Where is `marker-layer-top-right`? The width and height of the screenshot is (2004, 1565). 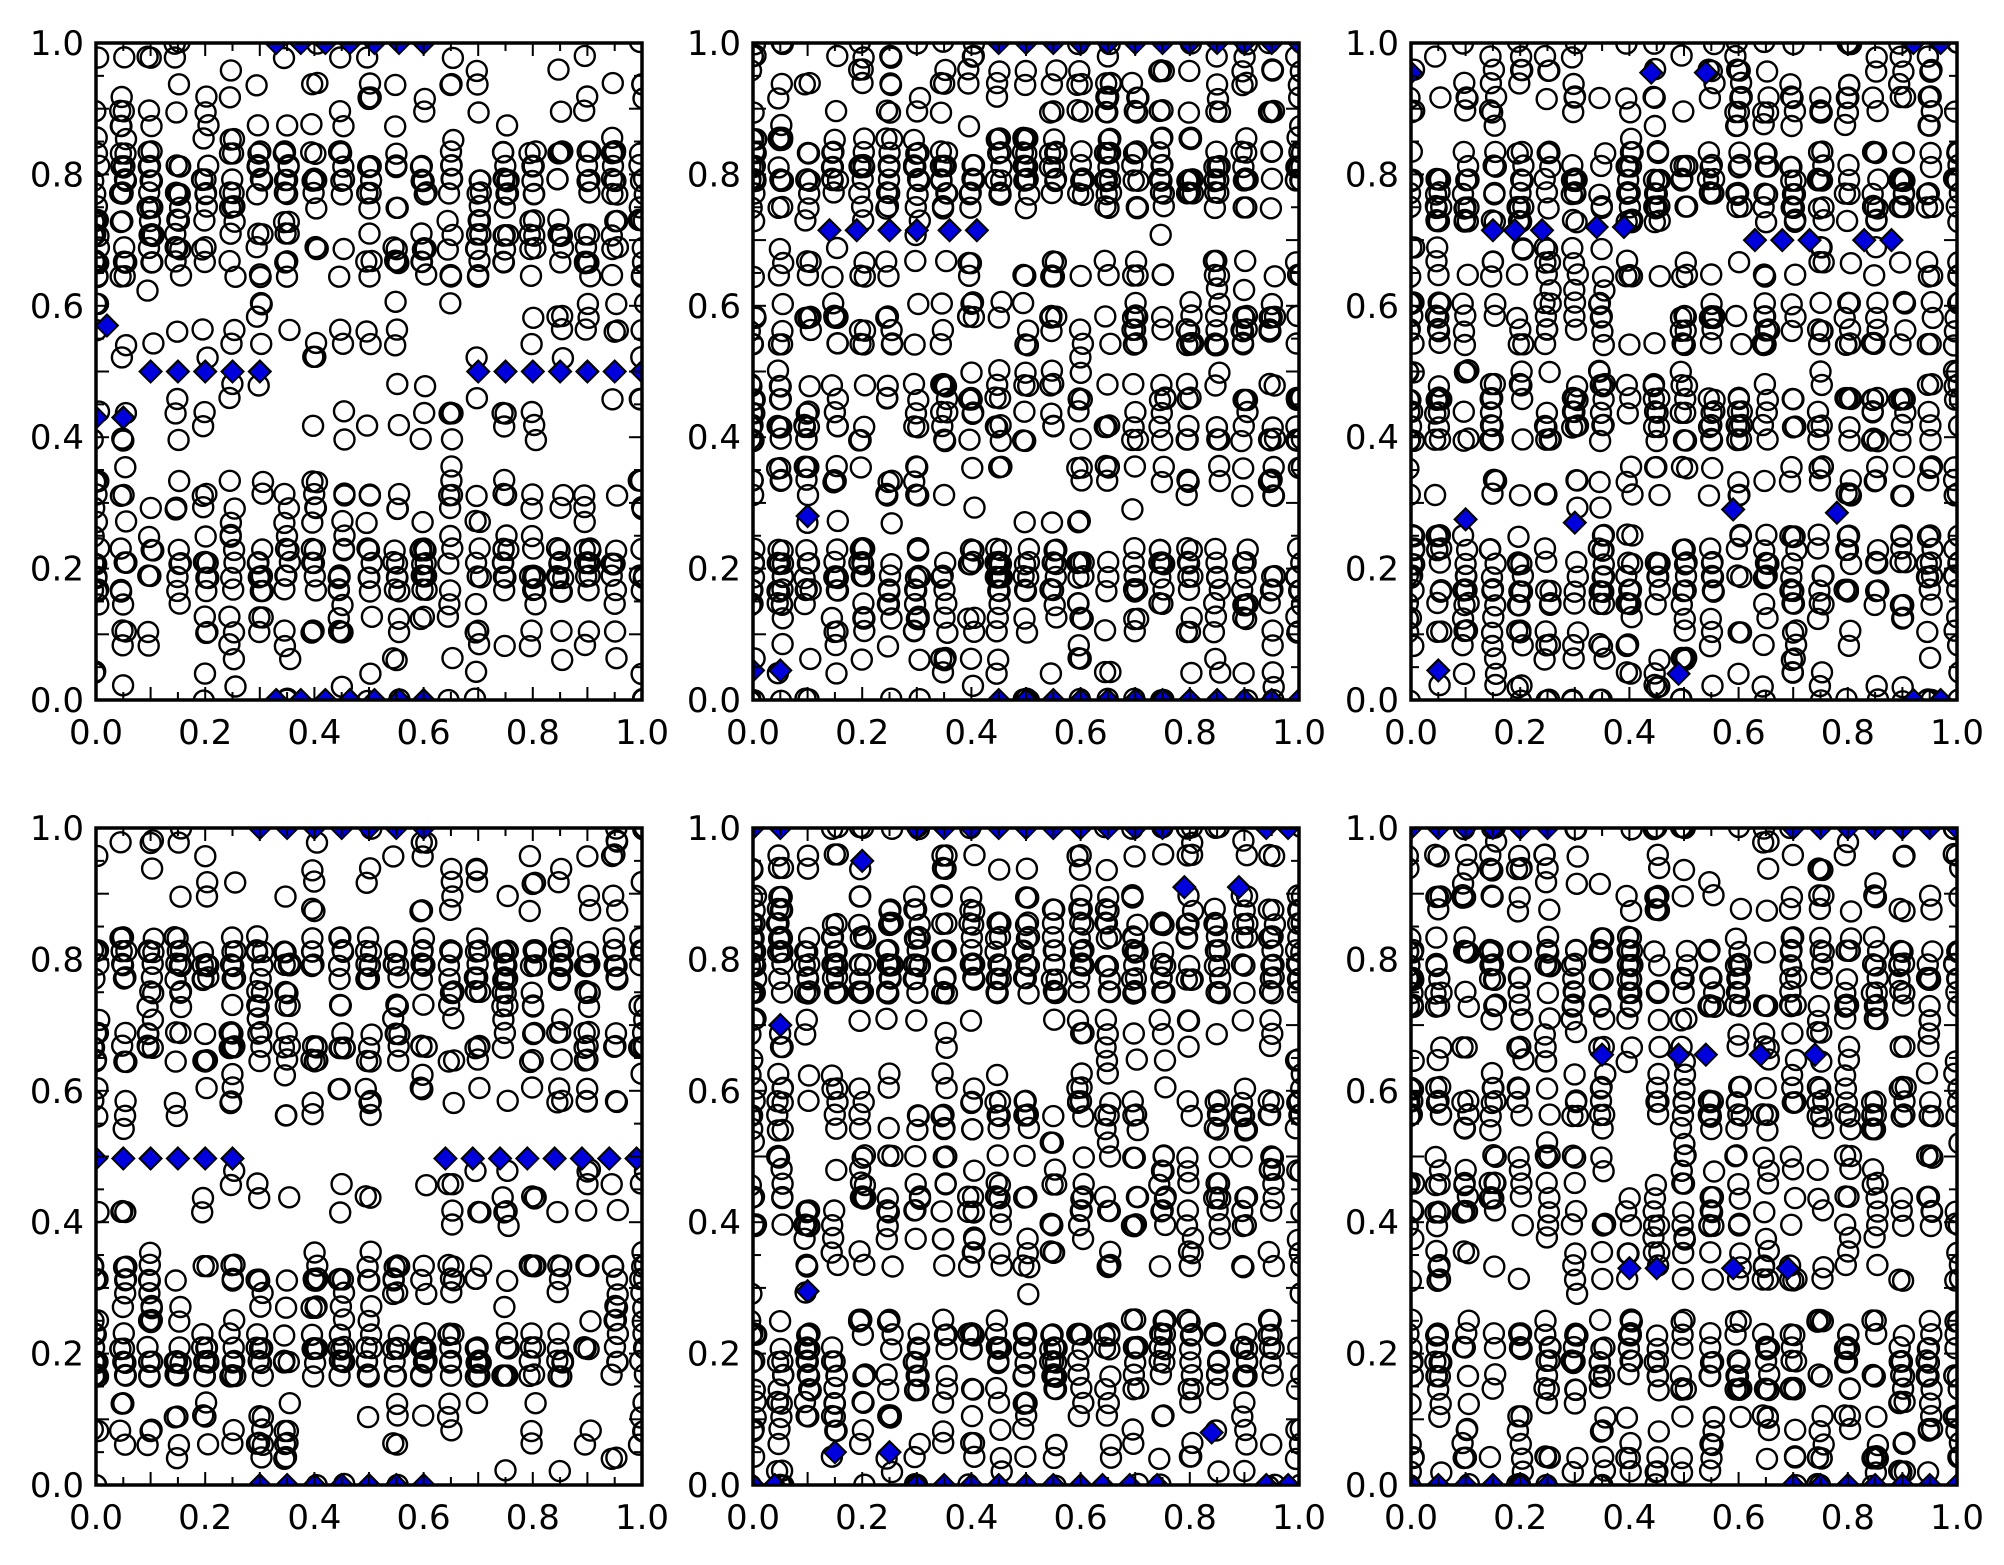 marker-layer-top-right is located at coordinates (1684, 371).